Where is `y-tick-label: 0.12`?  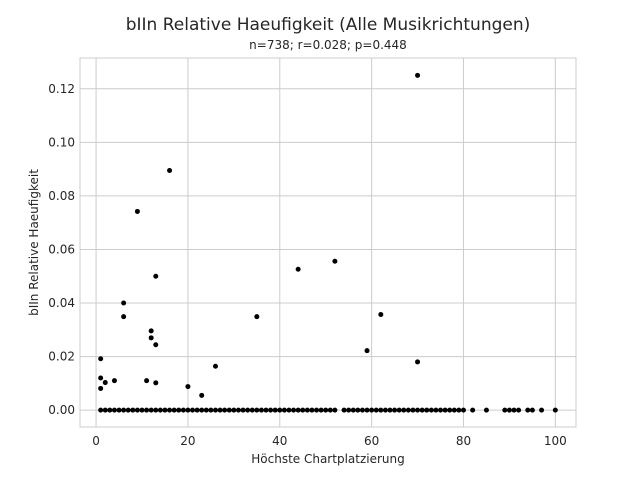
y-tick-label: 0.12 is located at coordinates (61, 89).